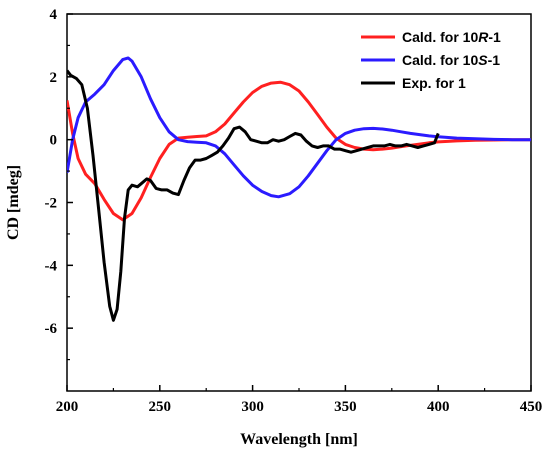 The height and width of the screenshot is (454, 550). Describe the element at coordinates (160, 407) in the screenshot. I see `x-tick-label: 250` at that location.